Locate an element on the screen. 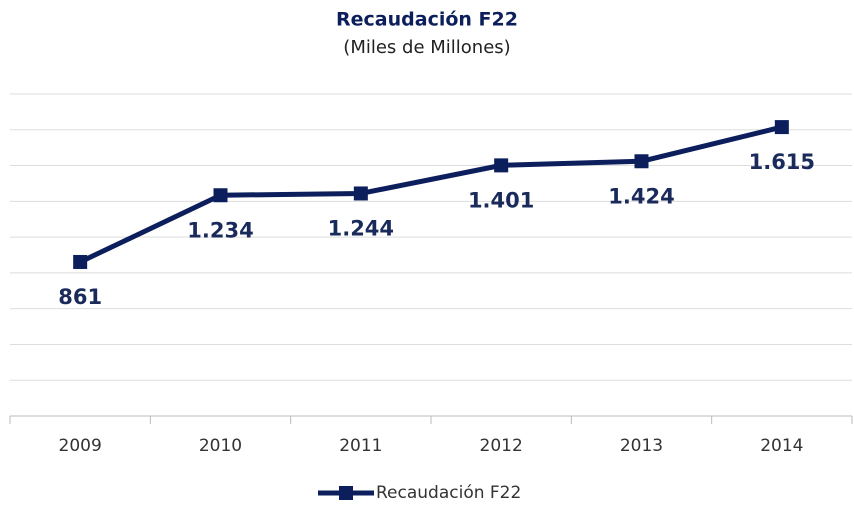  x-tick-label: 2013 is located at coordinates (641, 446).